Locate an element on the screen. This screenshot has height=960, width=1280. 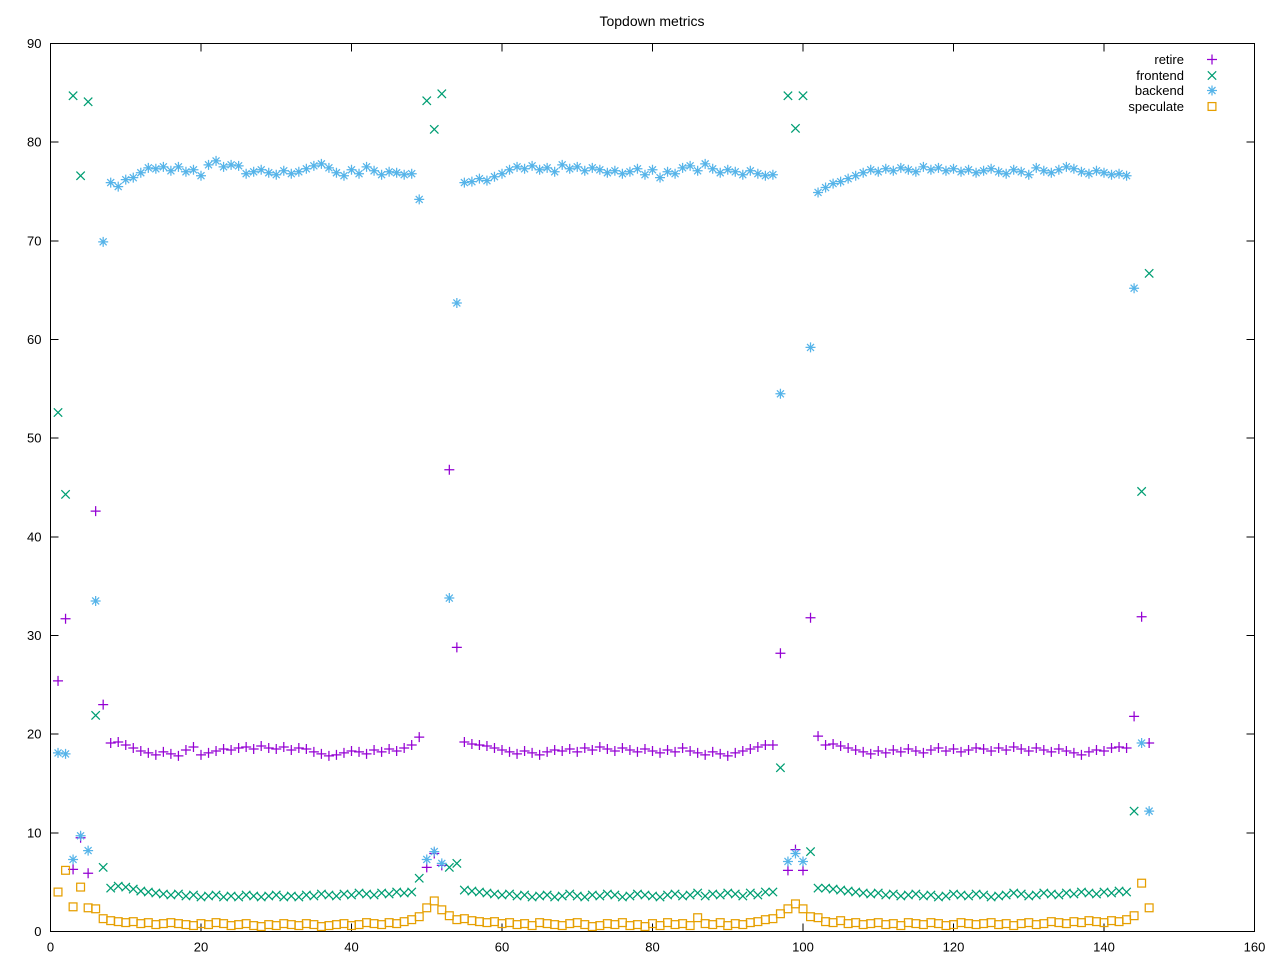
svg-text: 50 is located at coordinates (34, 438).